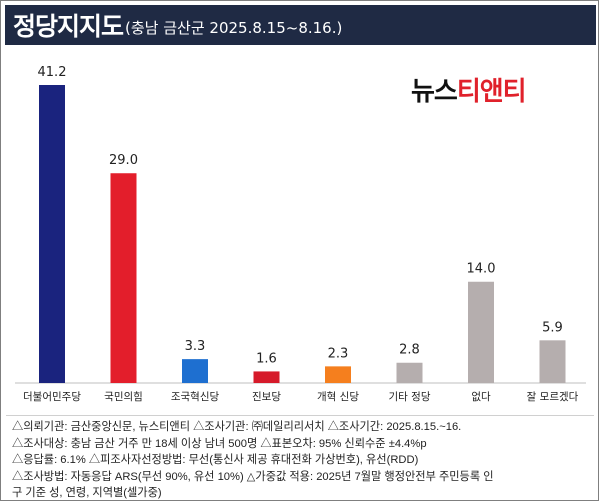 The width and height of the screenshot is (599, 502). I want to click on category-label: 기타 정당, so click(410, 397).